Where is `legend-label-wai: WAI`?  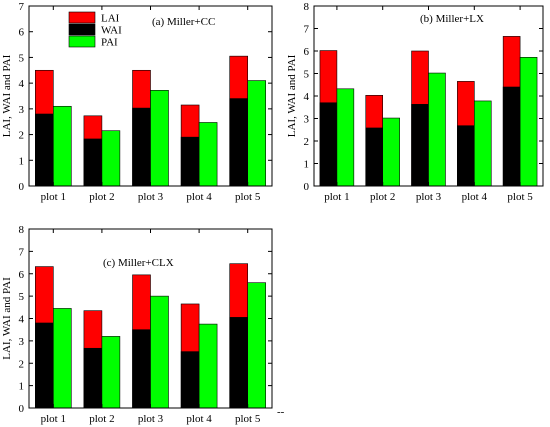
legend-label-wai: WAI is located at coordinates (111, 31).